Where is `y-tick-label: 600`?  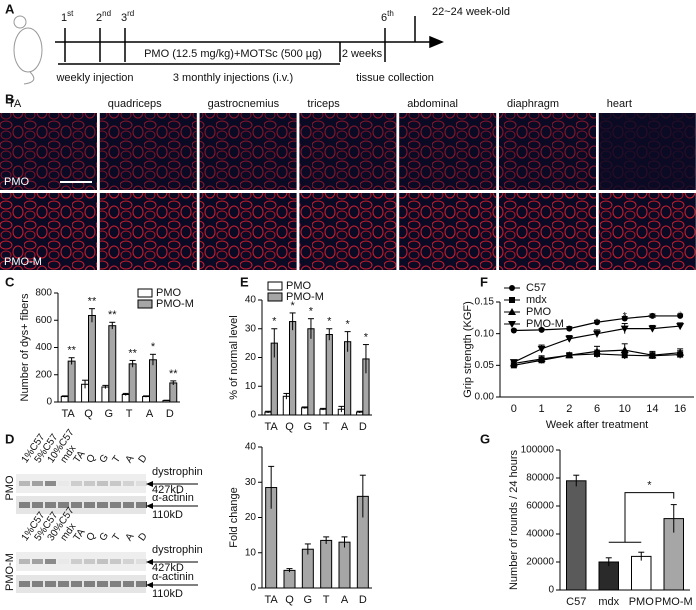 y-tick-label: 600 is located at coordinates (43, 320).